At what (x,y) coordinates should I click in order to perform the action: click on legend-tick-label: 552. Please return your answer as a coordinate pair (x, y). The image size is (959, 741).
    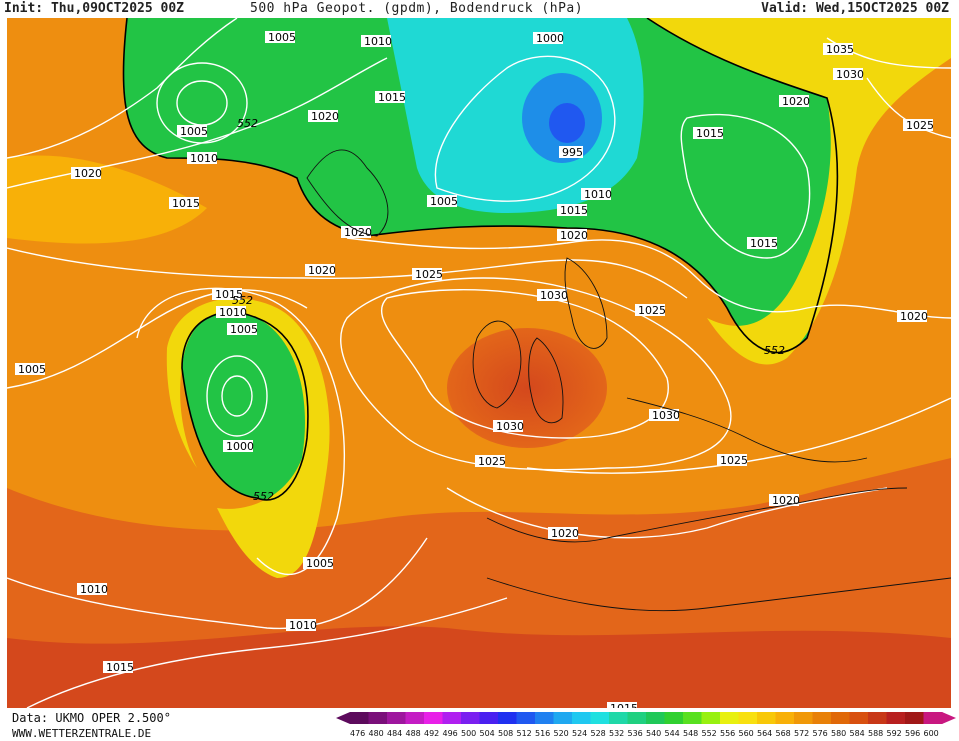
    Looking at the image, I should click on (709, 733).